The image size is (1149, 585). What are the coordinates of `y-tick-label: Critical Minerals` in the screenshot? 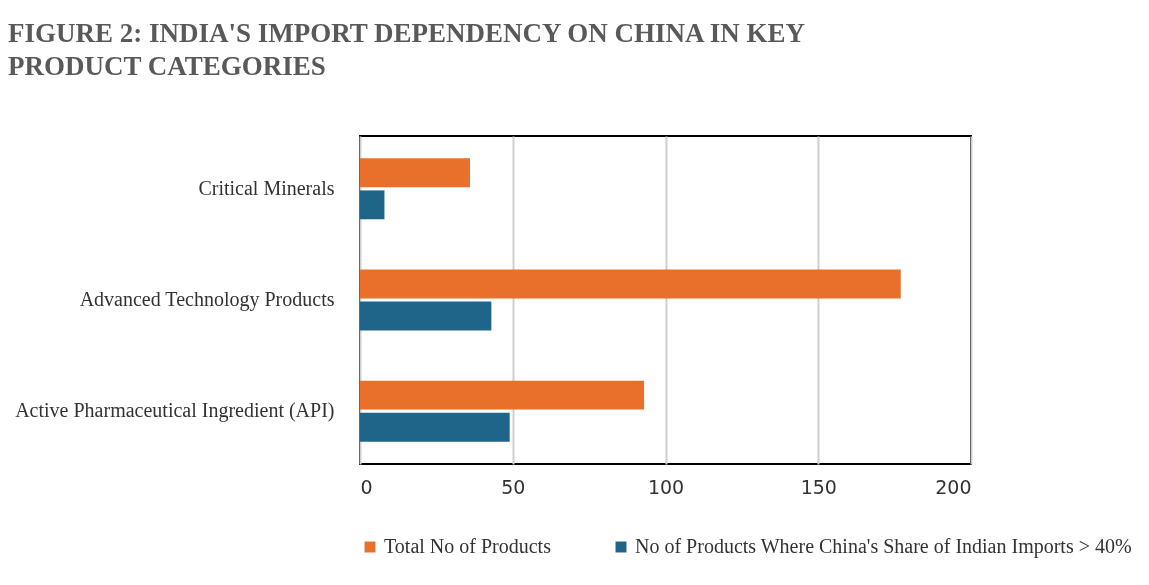 It's located at (266, 187).